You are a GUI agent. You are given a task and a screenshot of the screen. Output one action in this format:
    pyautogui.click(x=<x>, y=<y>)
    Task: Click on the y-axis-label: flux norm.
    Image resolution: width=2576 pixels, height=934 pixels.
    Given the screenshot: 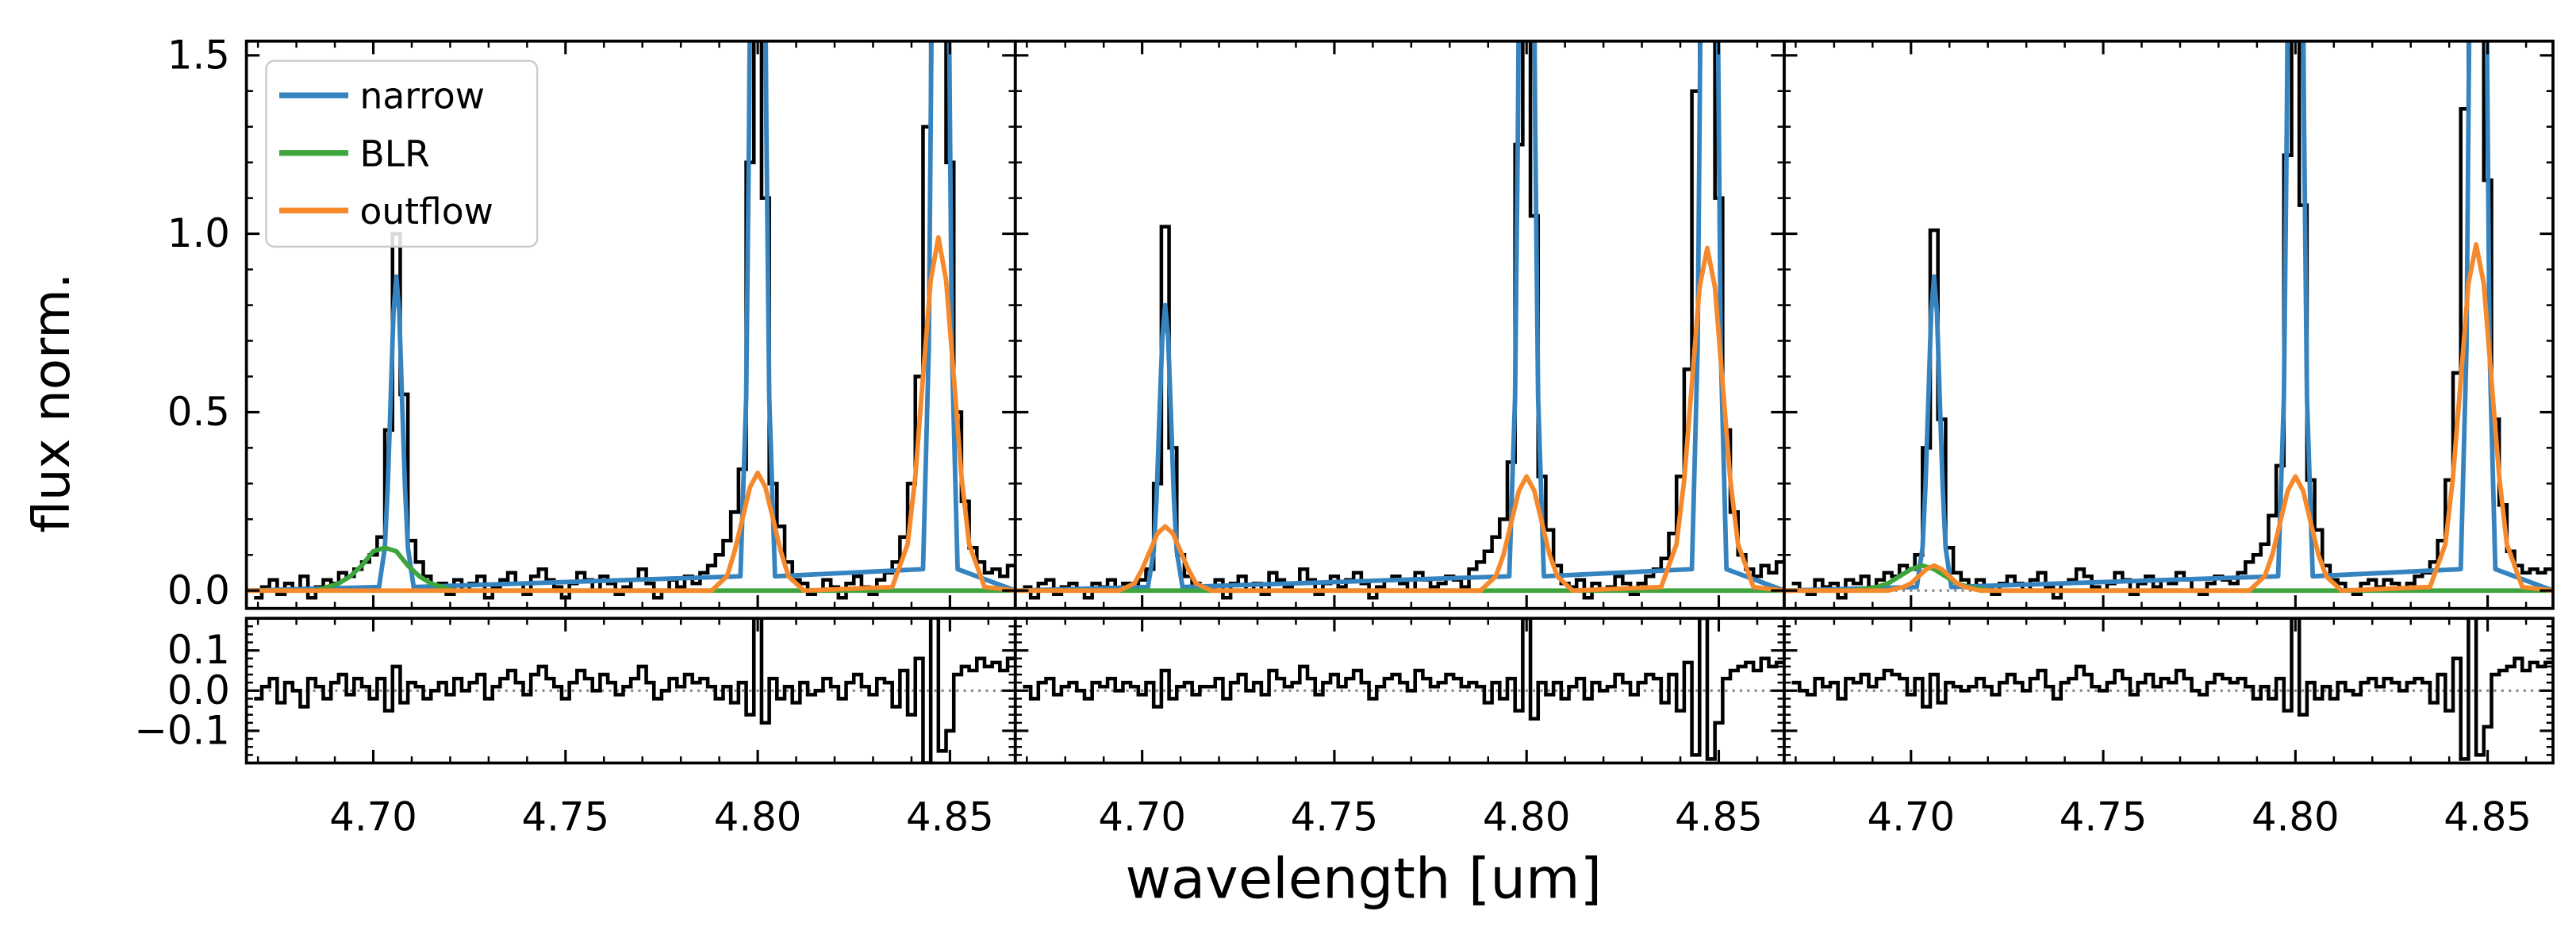 What is the action you would take?
    pyautogui.click(x=52, y=403)
    